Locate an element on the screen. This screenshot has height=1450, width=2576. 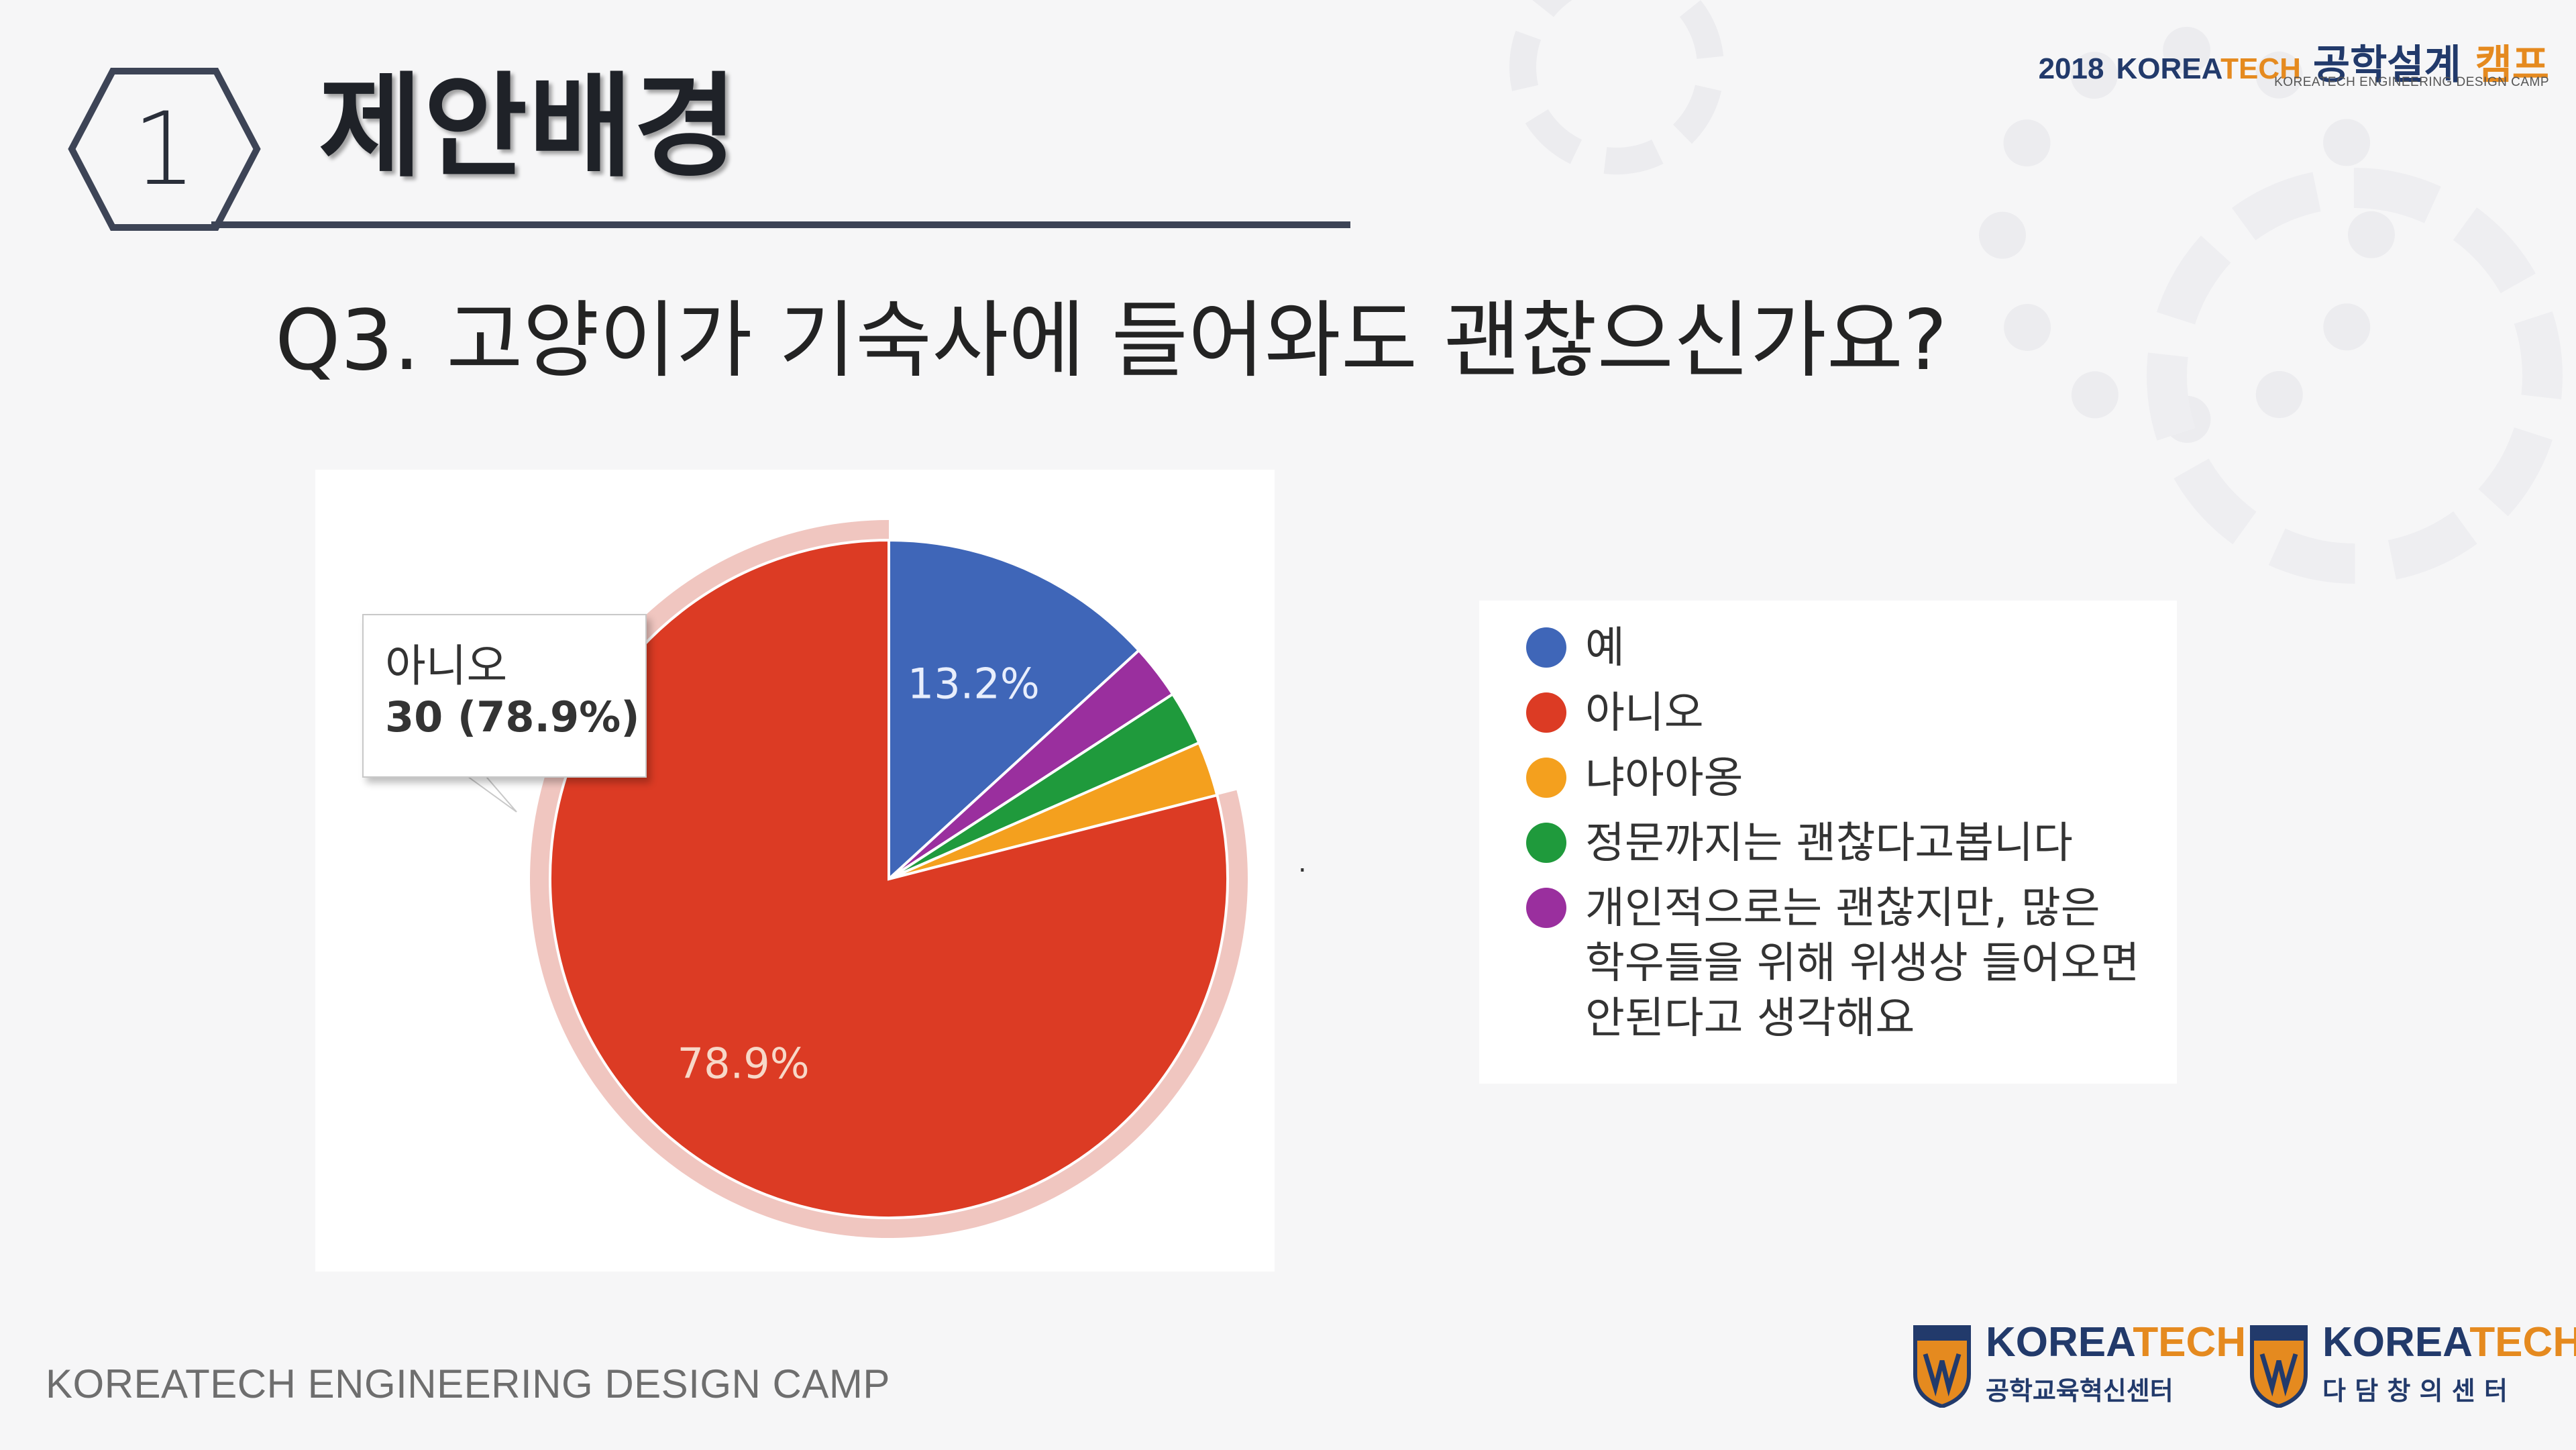
brand-year: 2018 is located at coordinates (2071, 68).